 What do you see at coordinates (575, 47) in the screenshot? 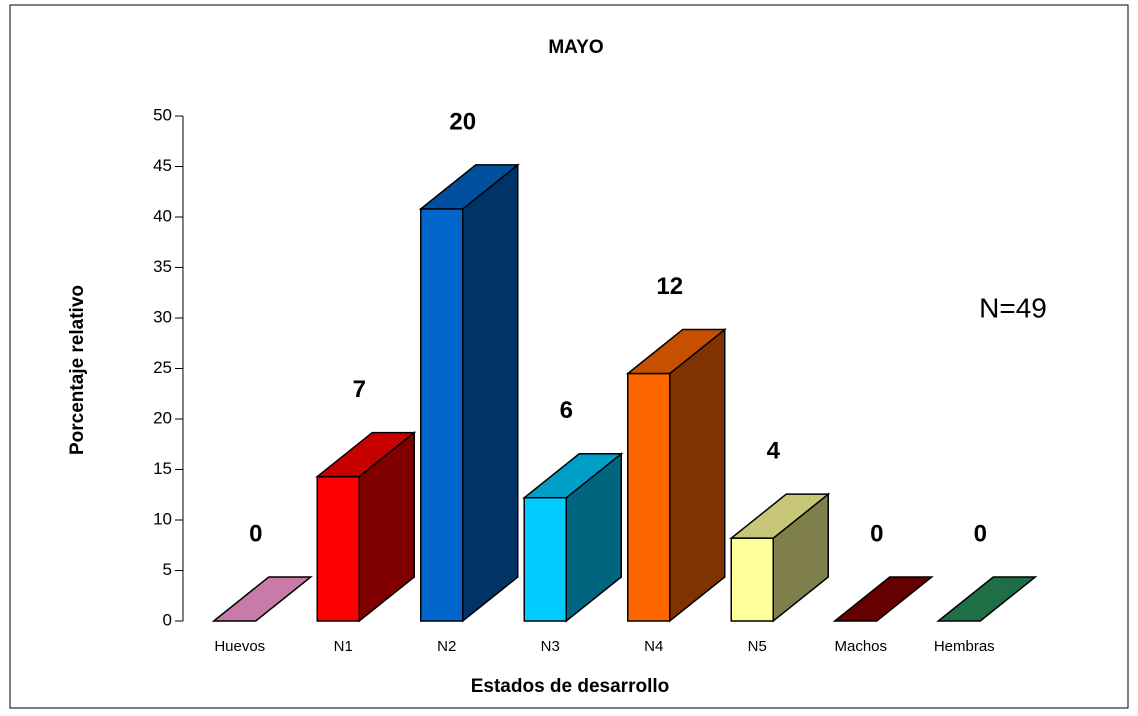
I see `chart-title: MAYO` at bounding box center [575, 47].